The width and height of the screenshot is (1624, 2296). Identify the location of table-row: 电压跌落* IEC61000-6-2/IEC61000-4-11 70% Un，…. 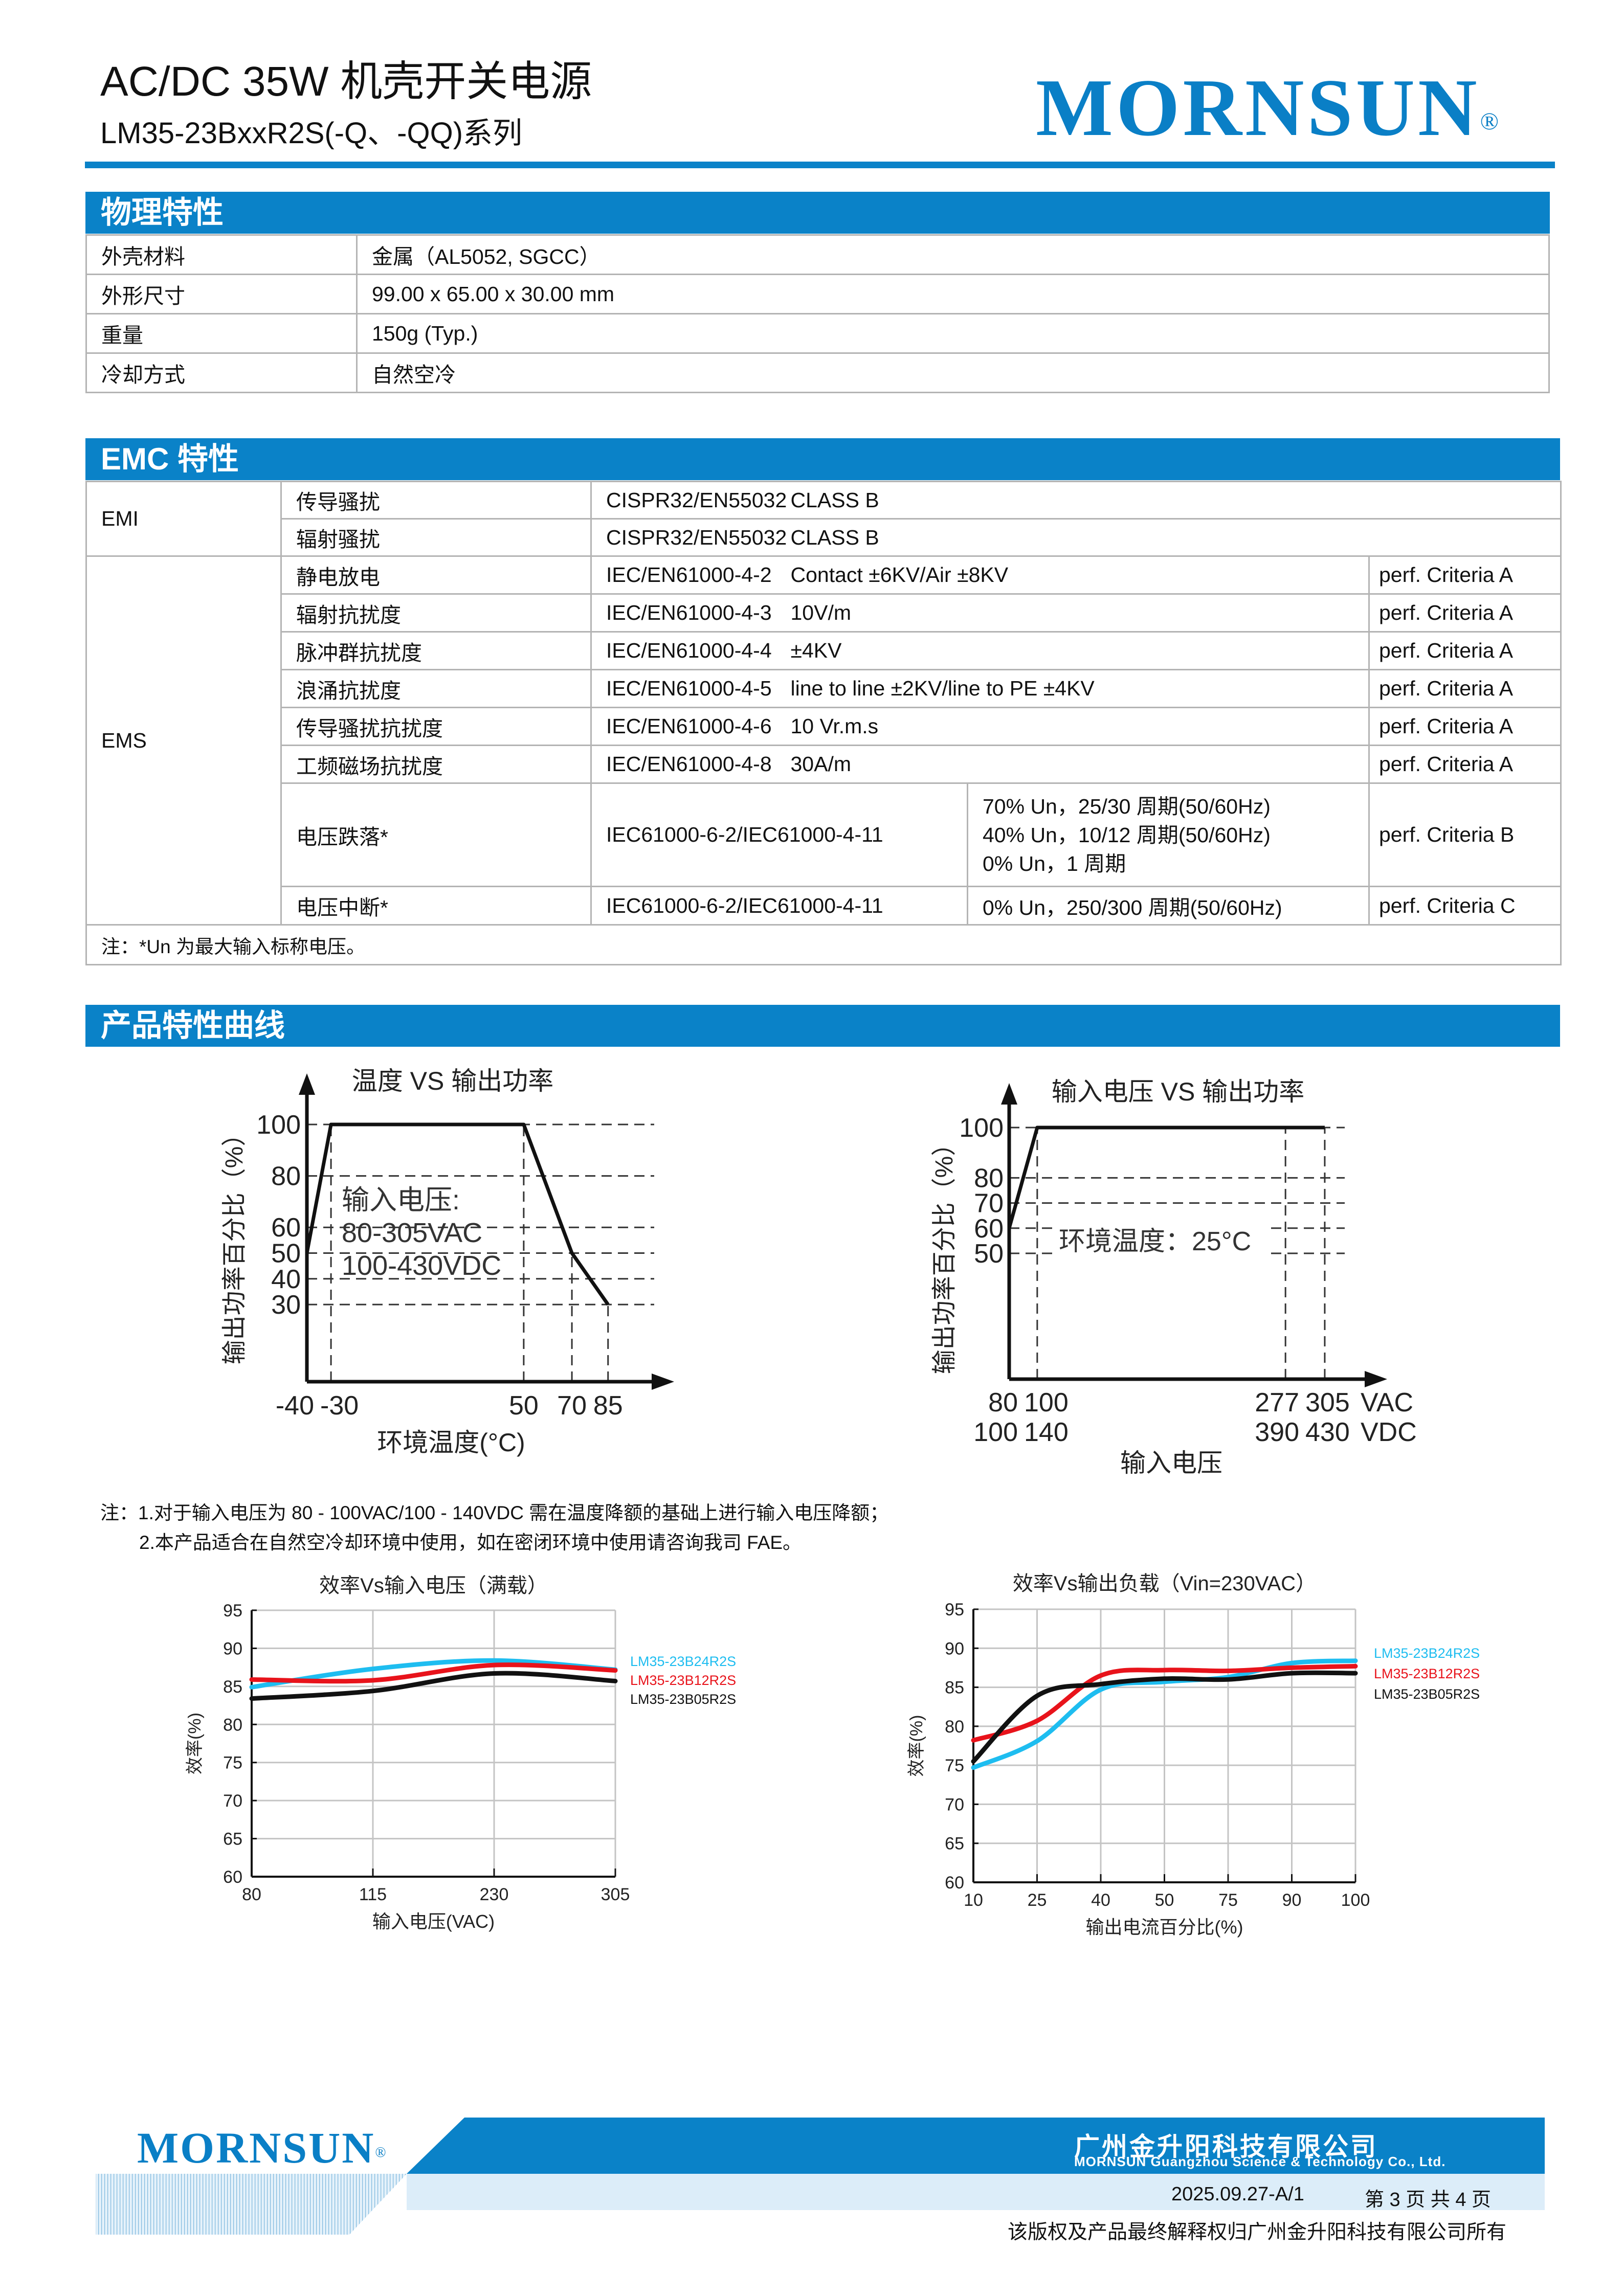
(824, 835).